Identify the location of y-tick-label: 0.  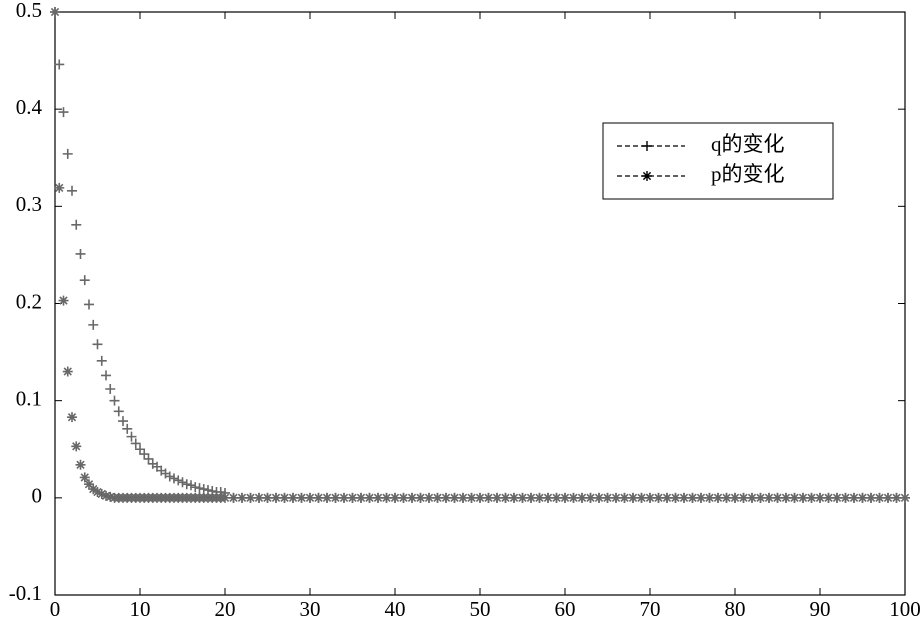
(37, 496).